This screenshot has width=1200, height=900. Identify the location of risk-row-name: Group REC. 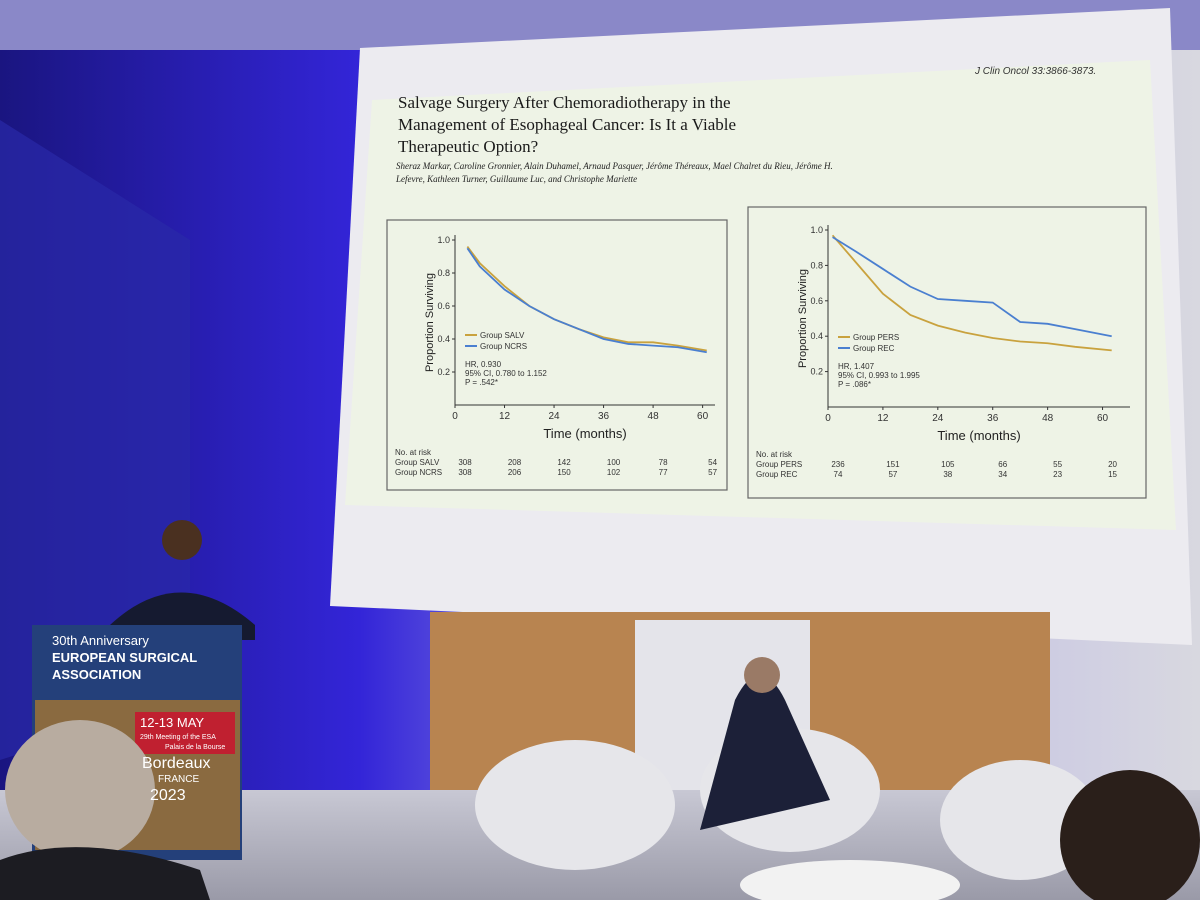
(777, 474).